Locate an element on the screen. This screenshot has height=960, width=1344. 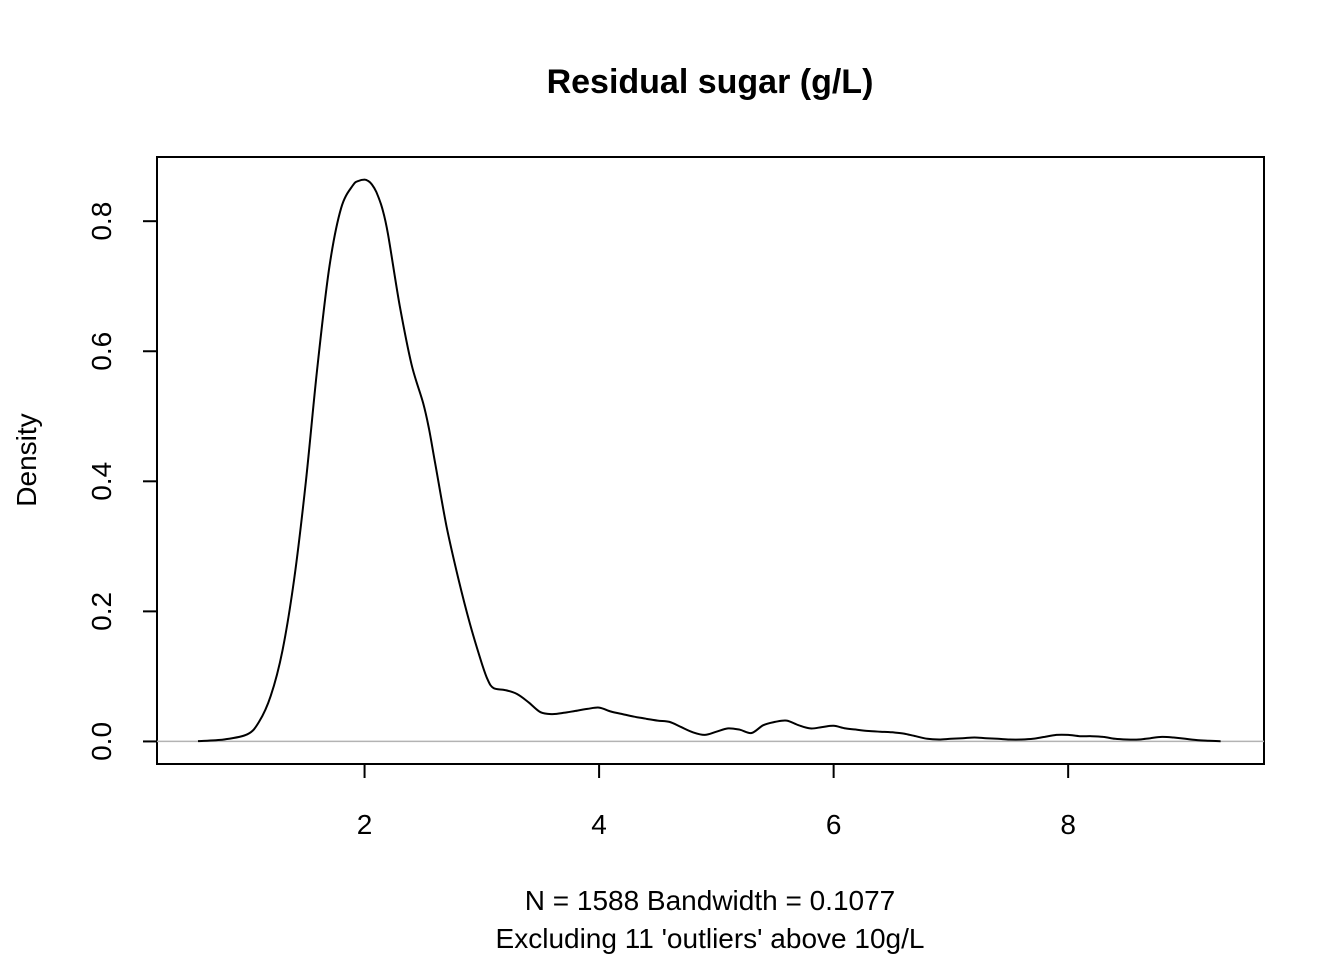
y-axis: 0.0 0.2 0.4 0.6 0.8 is located at coordinates (122, 481).